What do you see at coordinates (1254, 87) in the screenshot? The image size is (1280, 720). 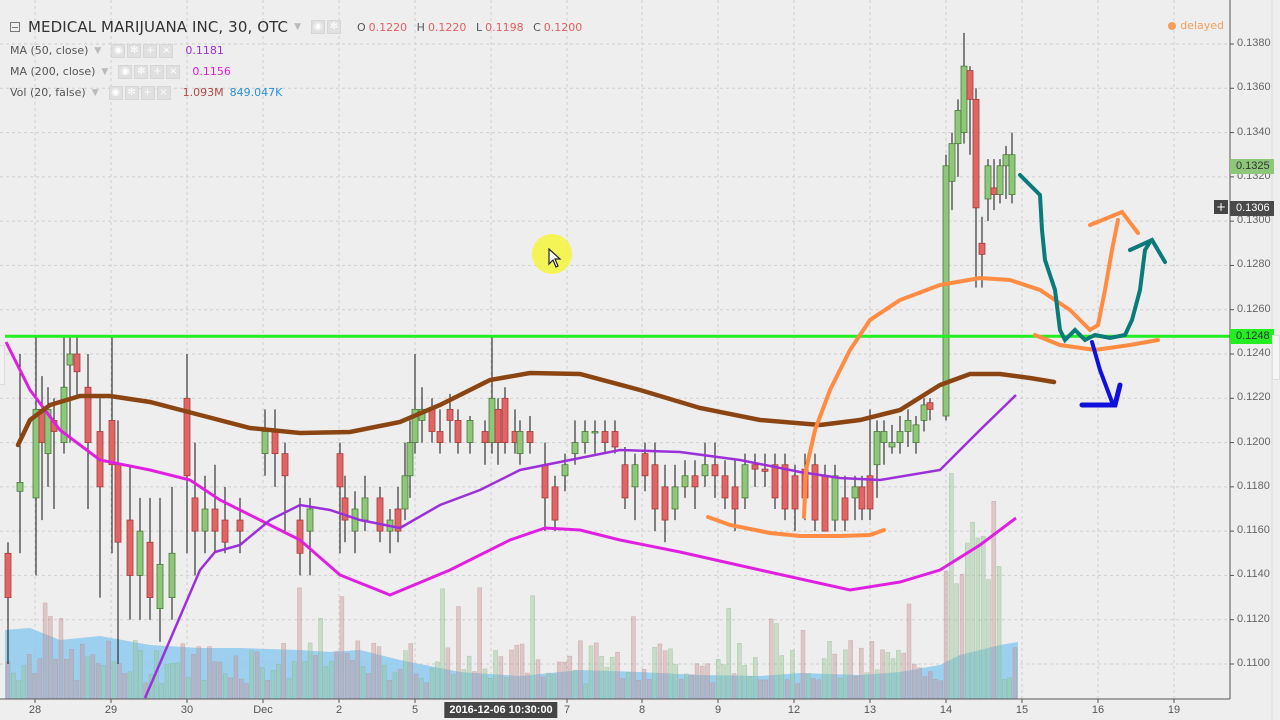 I see `price-tick-label: 0.1360` at bounding box center [1254, 87].